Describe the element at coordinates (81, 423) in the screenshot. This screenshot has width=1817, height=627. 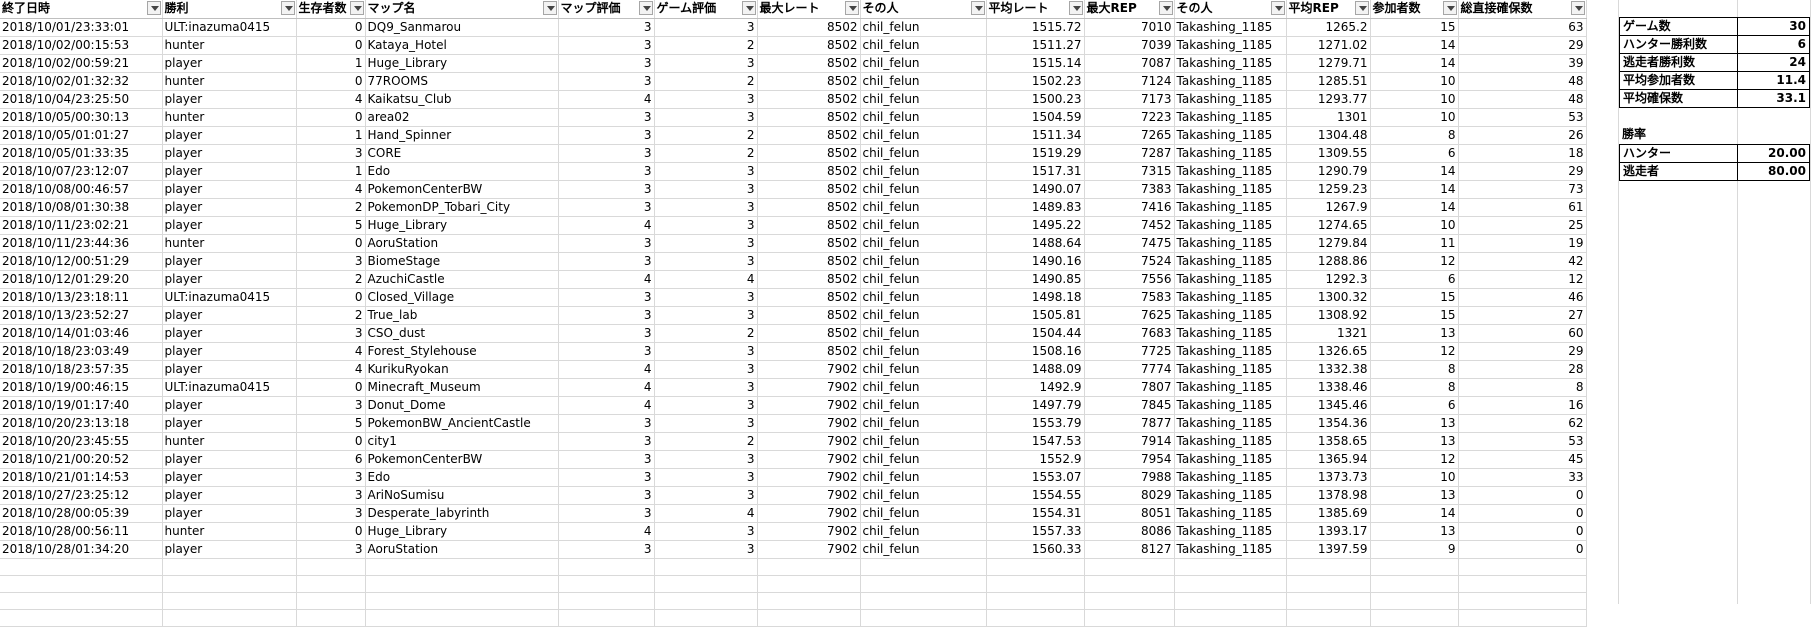
I see `table-cell: 2018/10/20/23:13:18` at that location.